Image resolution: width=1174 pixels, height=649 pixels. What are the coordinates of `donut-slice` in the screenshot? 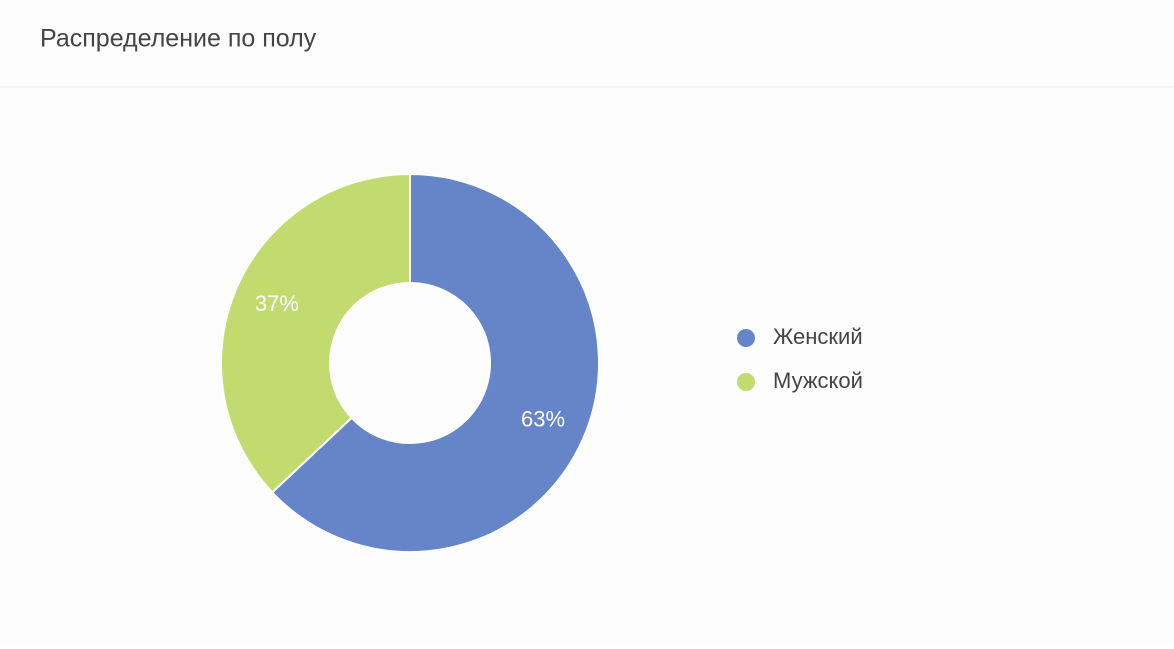 It's located at (315, 333).